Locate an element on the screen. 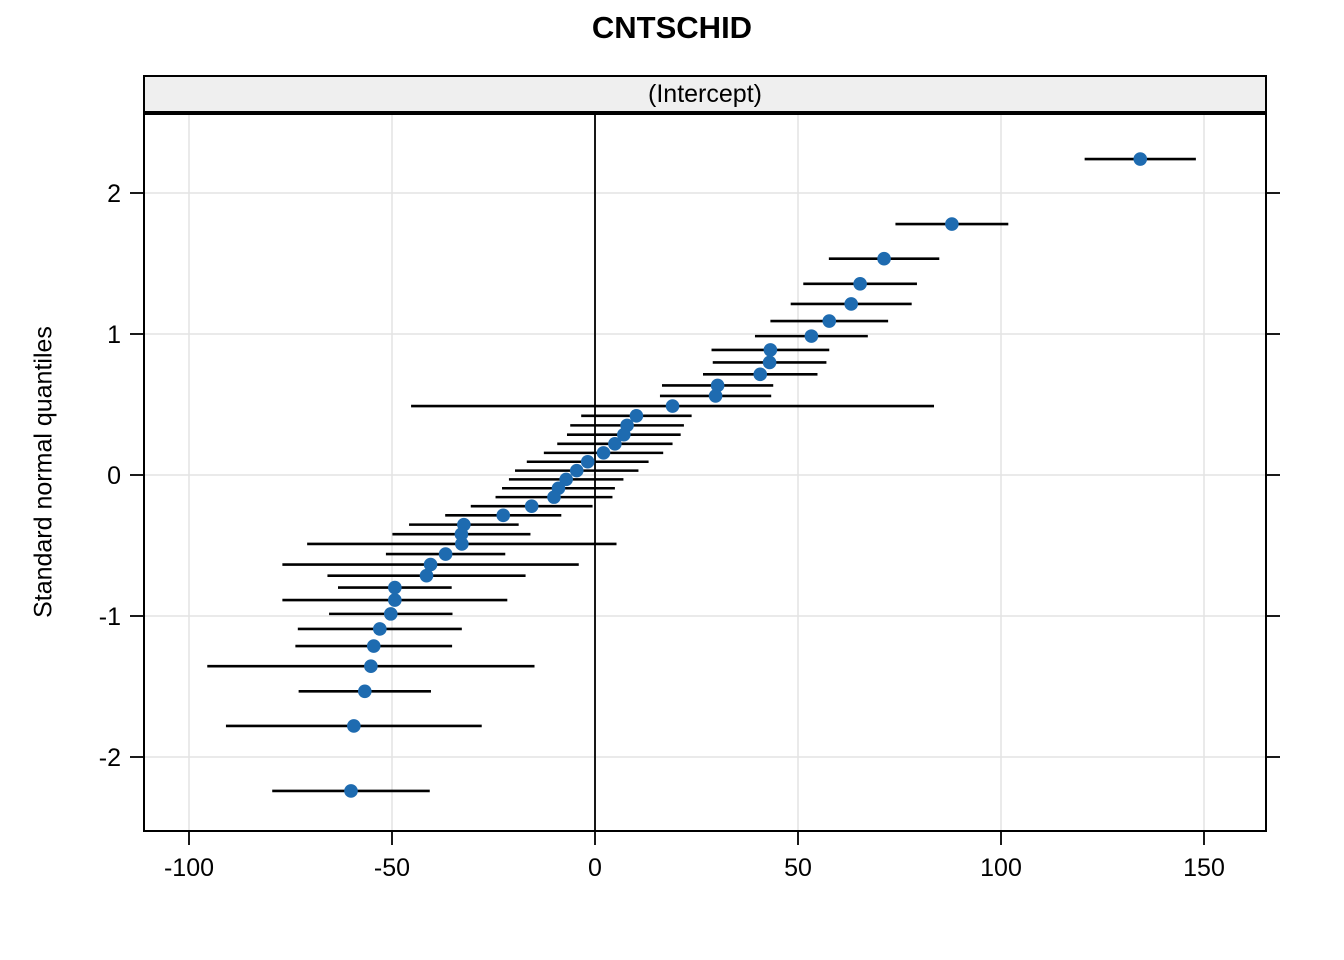 The image size is (1344, 960). y-axis-tick-label: 2 is located at coordinates (114, 194).